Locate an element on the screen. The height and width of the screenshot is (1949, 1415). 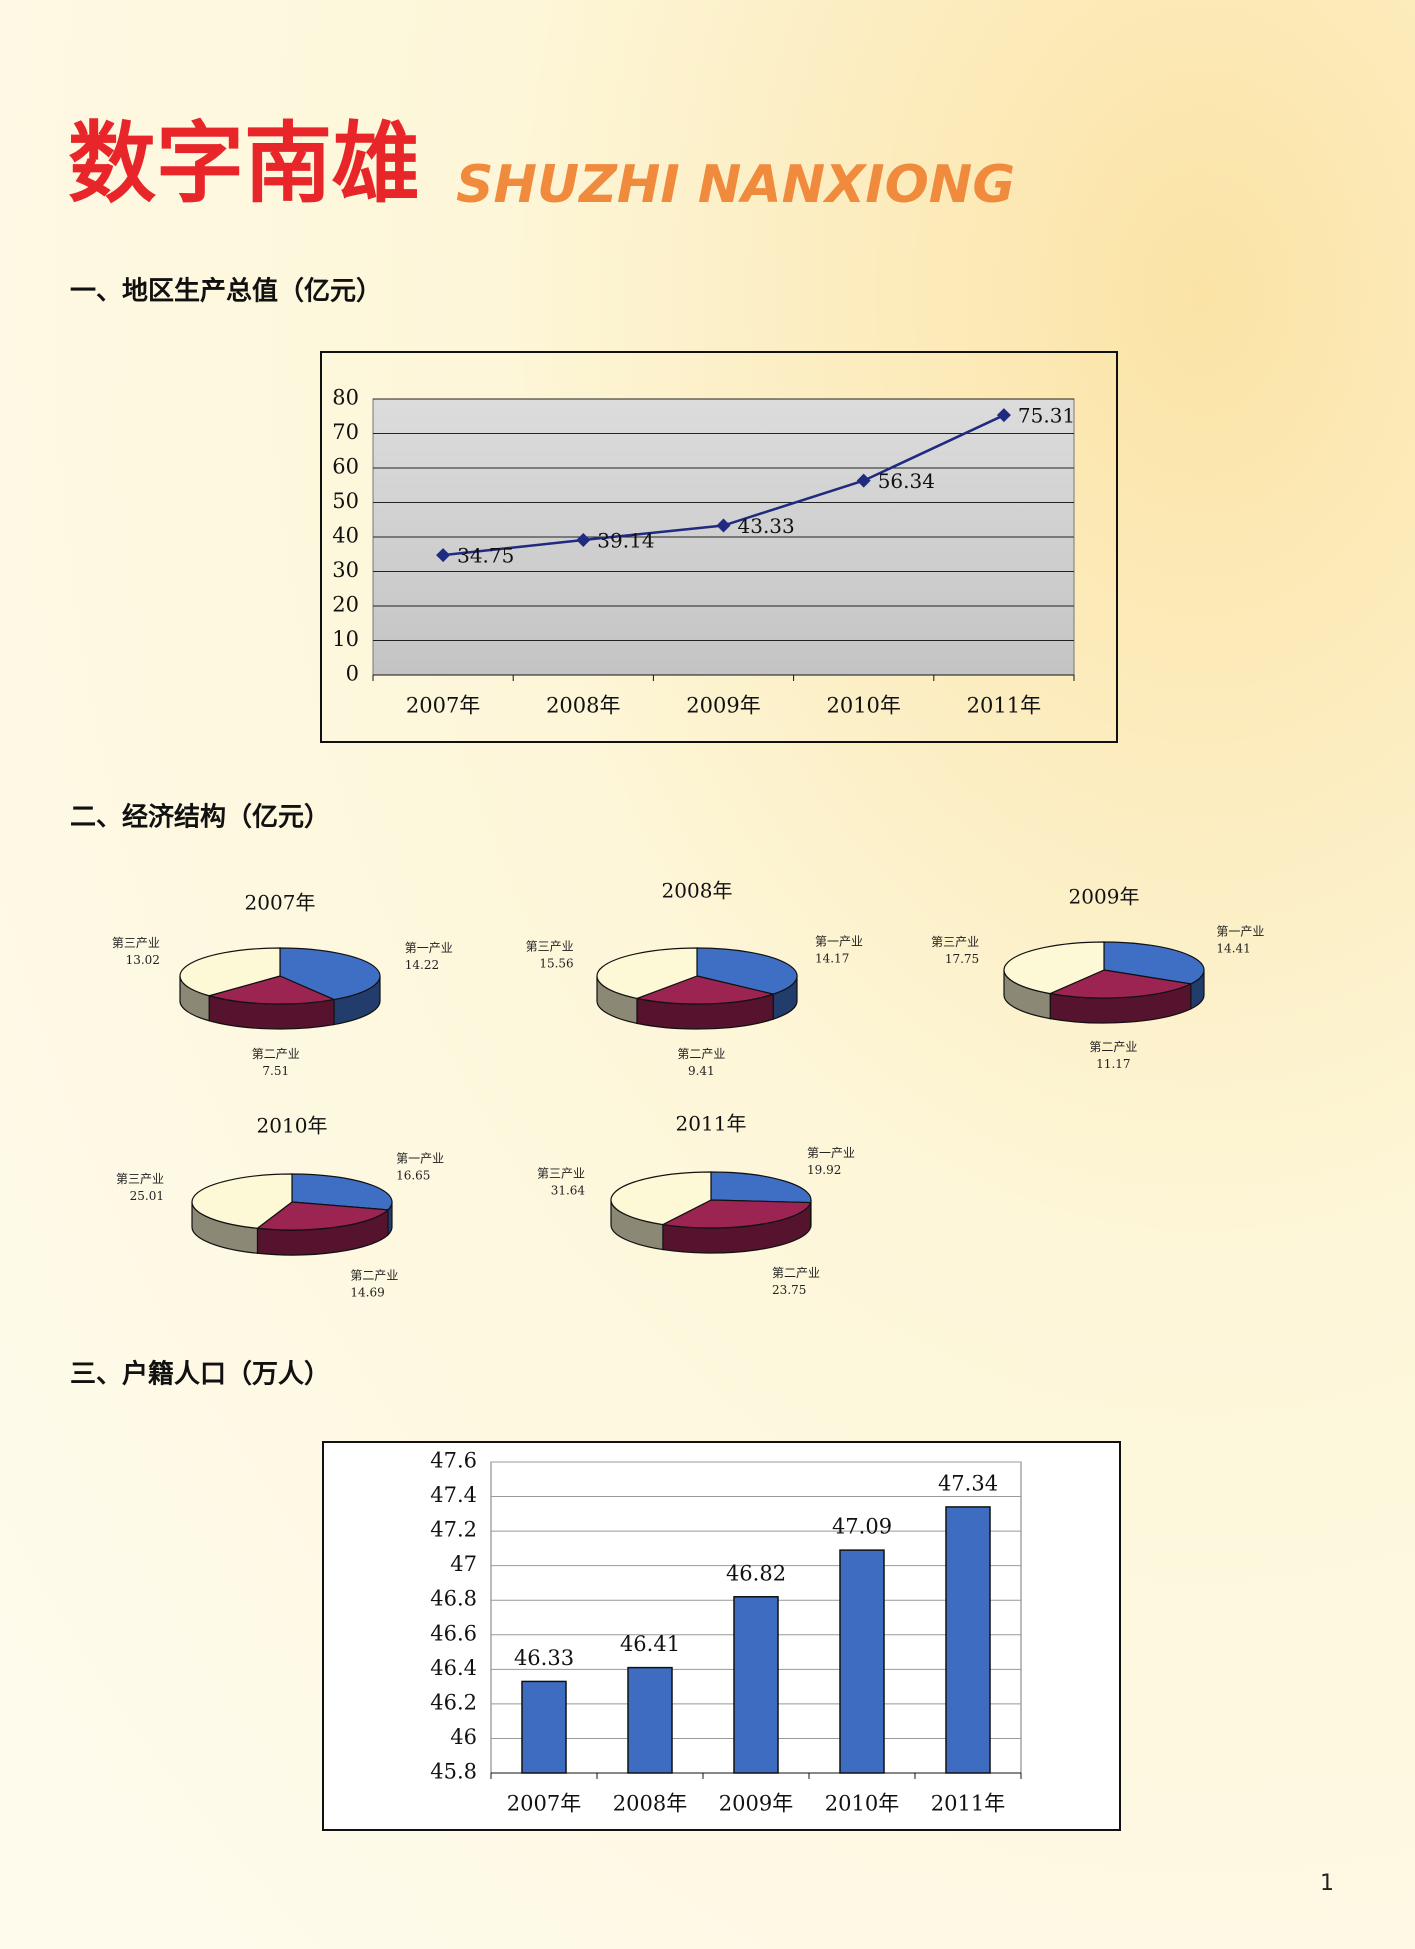
data-label: 46.82 is located at coordinates (756, 1573).